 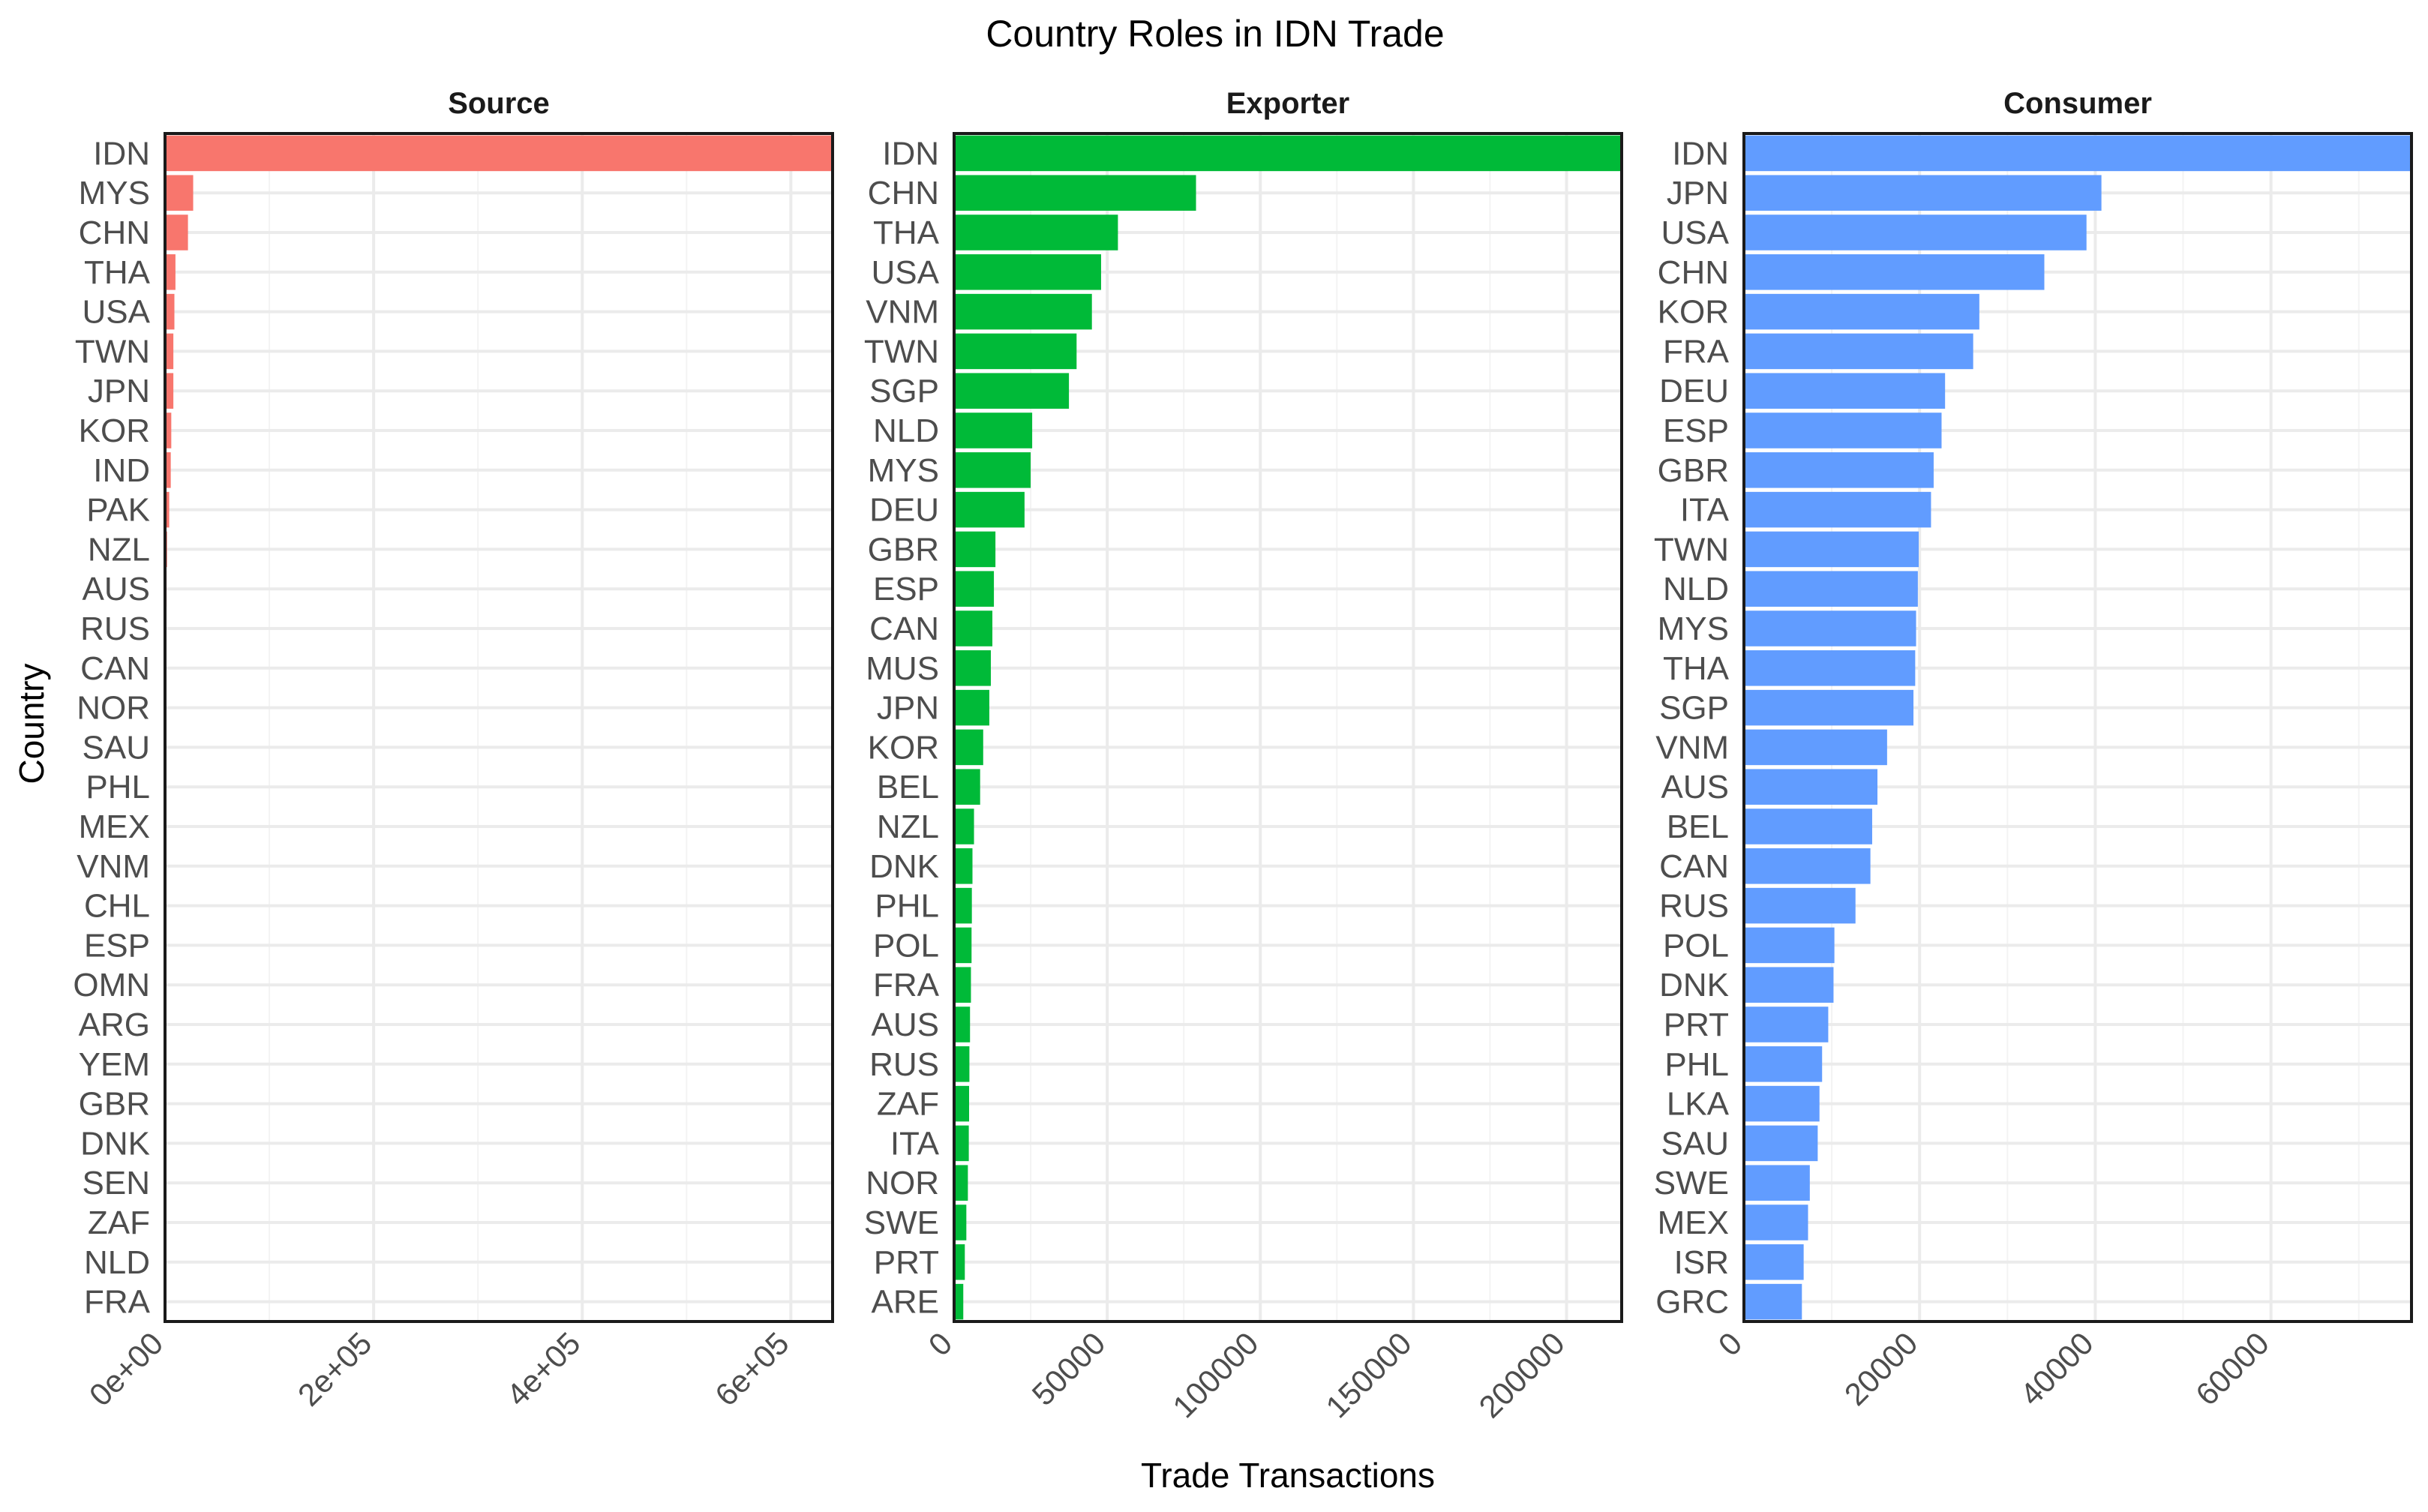 What do you see at coordinates (119, 391) in the screenshot?
I see `y-tick-label: JPN` at bounding box center [119, 391].